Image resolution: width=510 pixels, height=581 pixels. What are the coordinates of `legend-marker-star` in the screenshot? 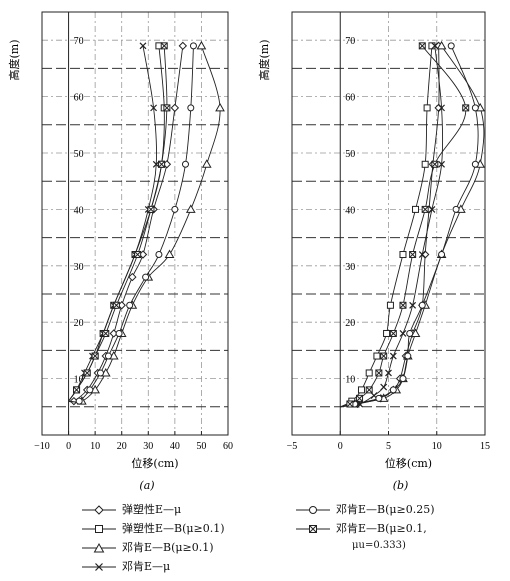 It's located at (313, 529).